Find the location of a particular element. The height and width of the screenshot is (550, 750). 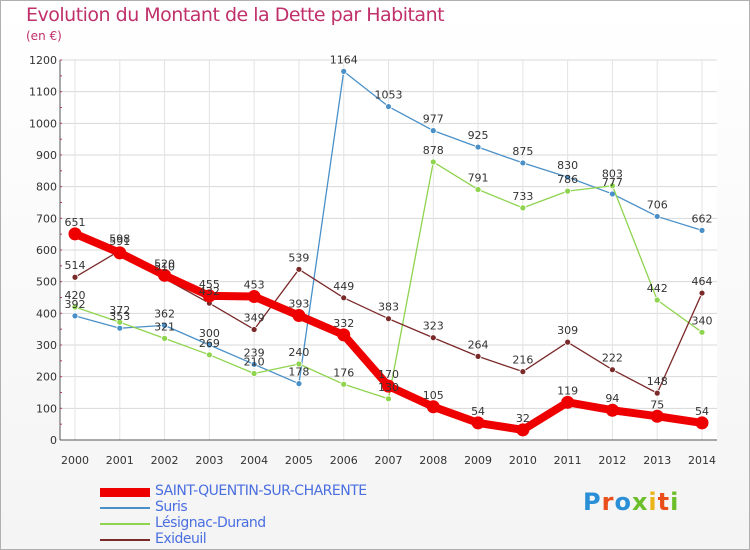

y-tick-label: 800 is located at coordinates (46, 187).